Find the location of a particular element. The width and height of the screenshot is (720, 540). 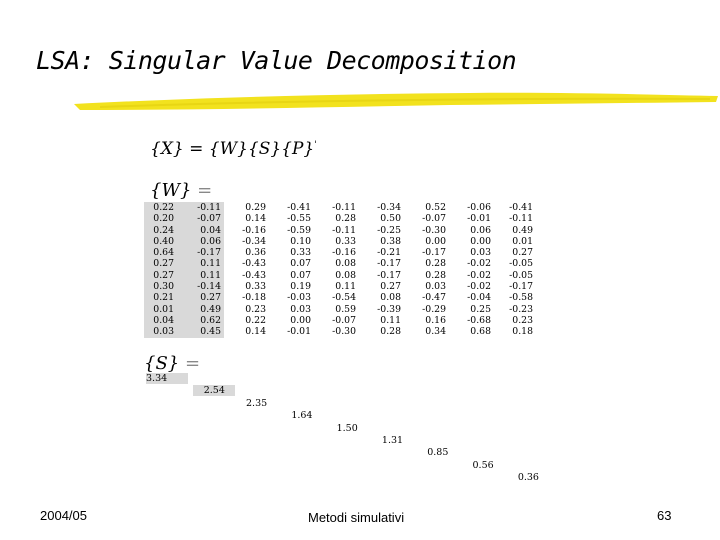

w-matrix-cell: 0.10 is located at coordinates (300, 241).